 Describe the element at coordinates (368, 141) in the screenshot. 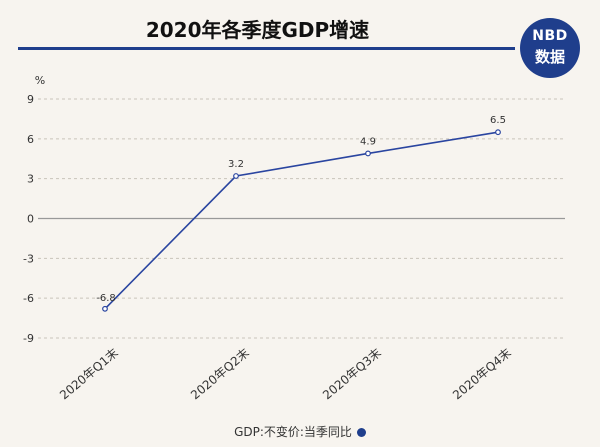

I see `data-label: 4.9` at that location.